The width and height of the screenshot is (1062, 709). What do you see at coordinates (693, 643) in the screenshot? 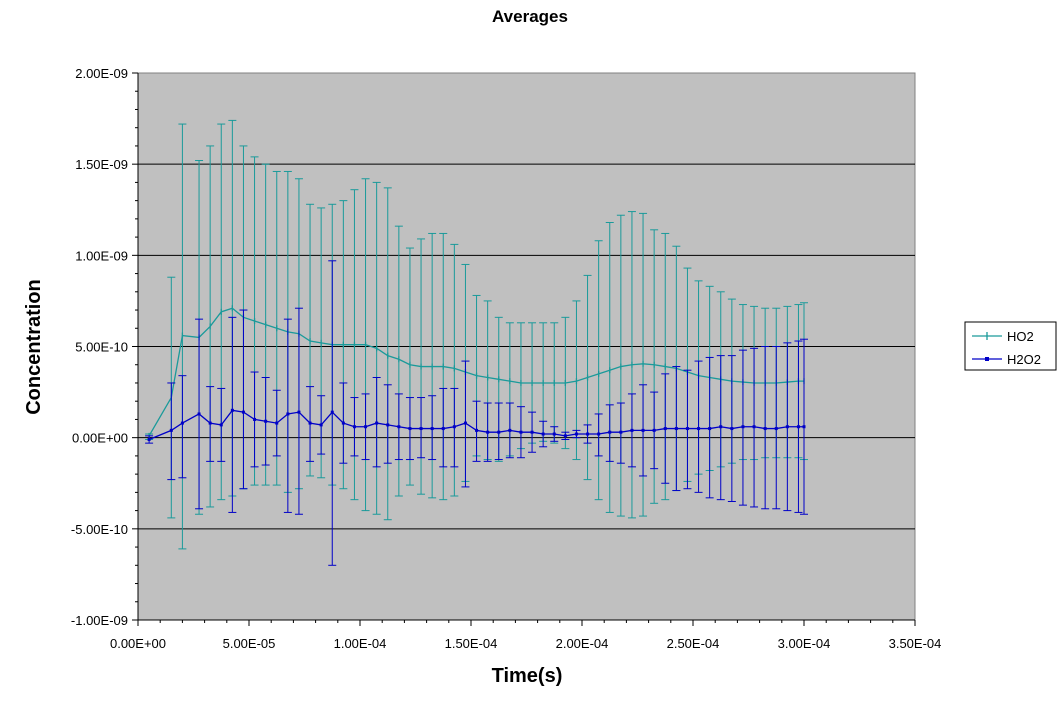
I see `x-tick-label: 2.50E-04` at bounding box center [693, 643].